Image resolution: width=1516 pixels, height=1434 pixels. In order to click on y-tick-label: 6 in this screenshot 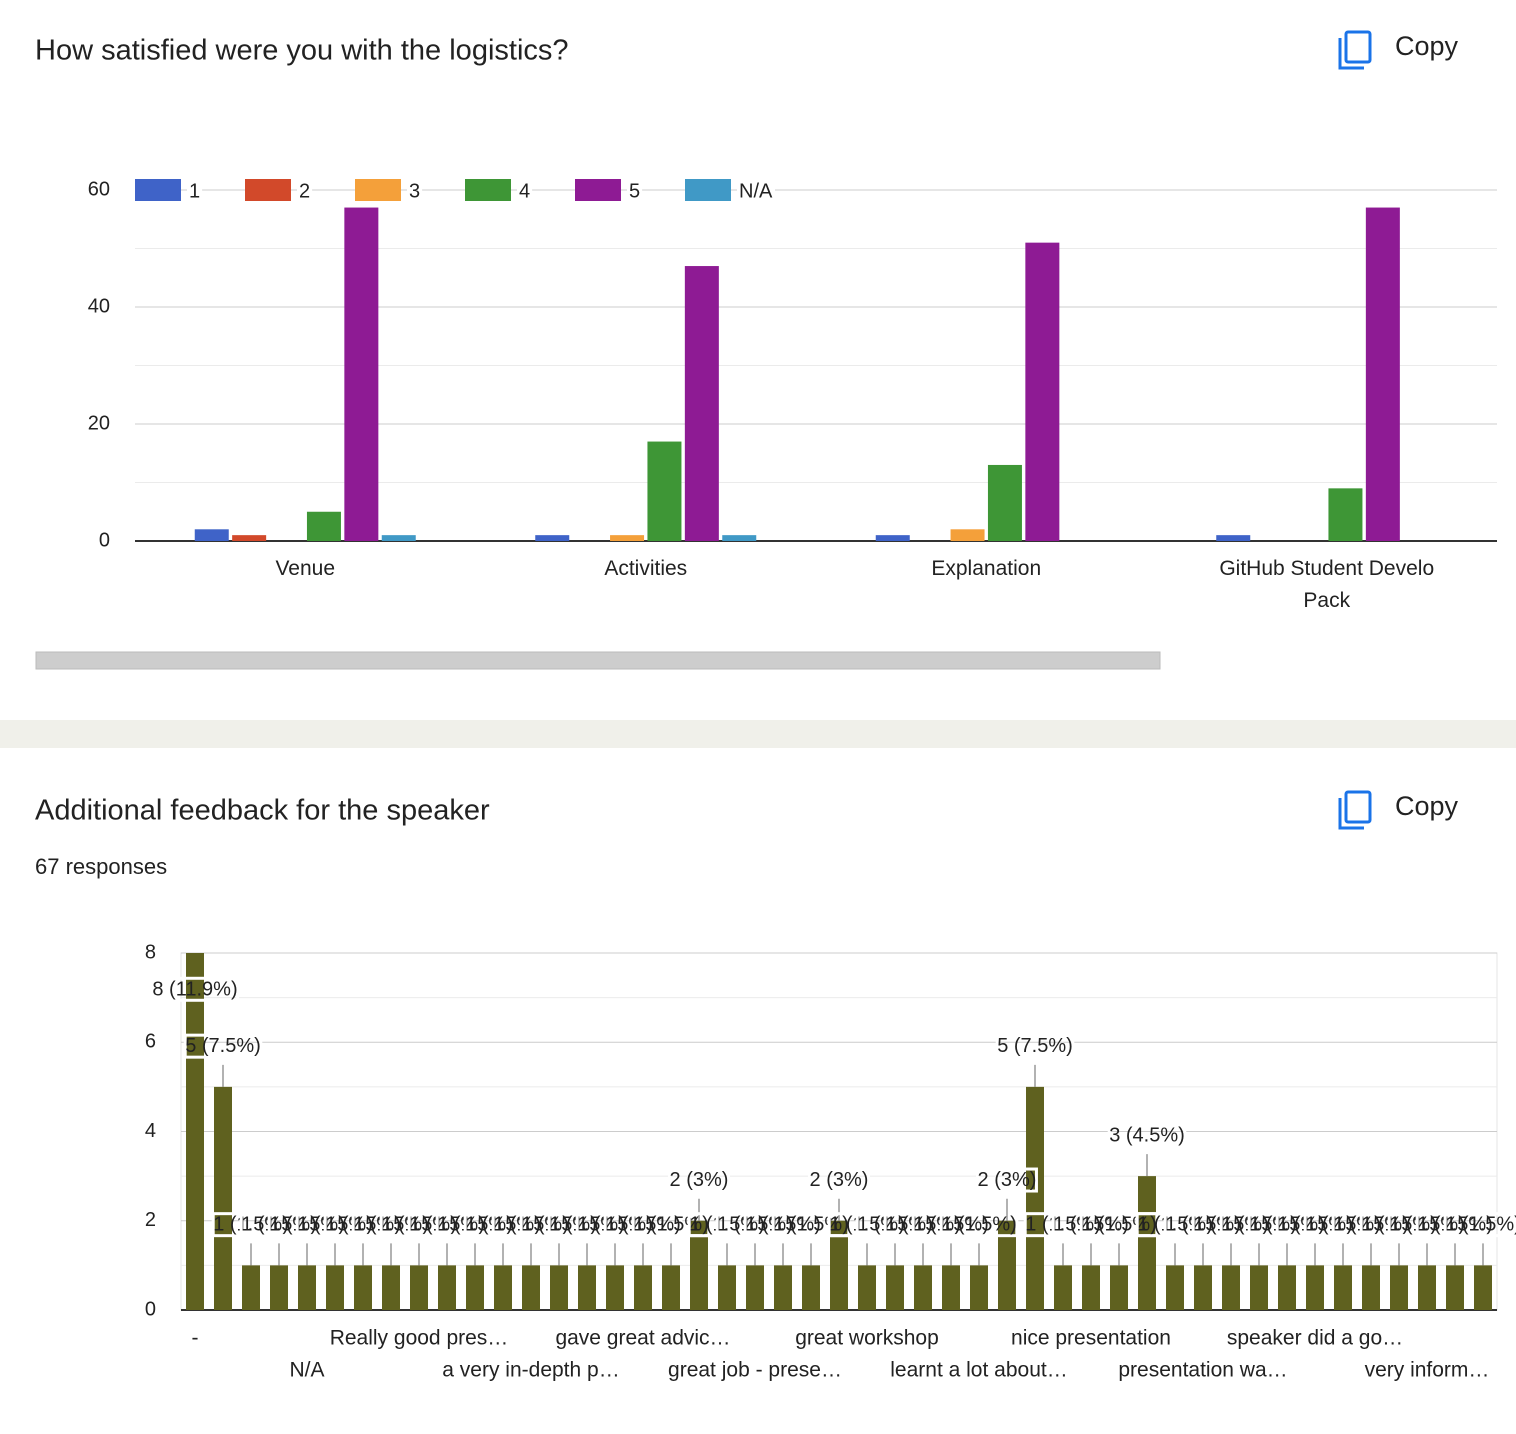, I will do `click(150, 1042)`.